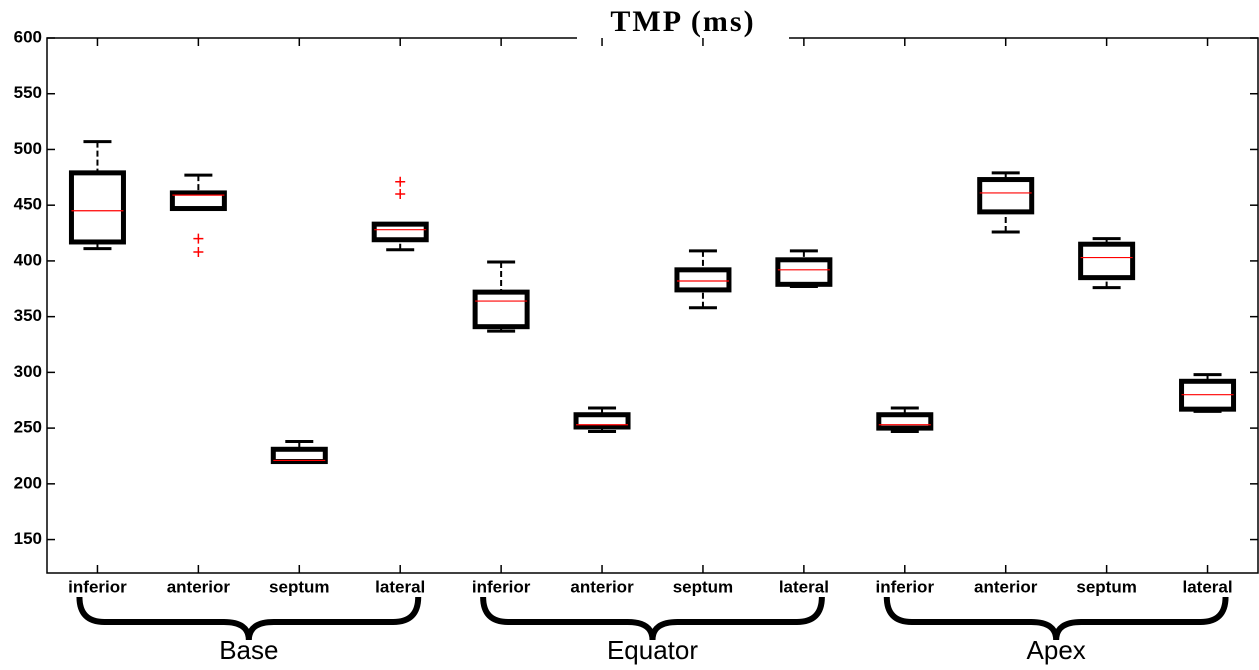 Image resolution: width=1259 pixels, height=670 pixels. What do you see at coordinates (28, 92) in the screenshot?
I see `y-tick-label: 550` at bounding box center [28, 92].